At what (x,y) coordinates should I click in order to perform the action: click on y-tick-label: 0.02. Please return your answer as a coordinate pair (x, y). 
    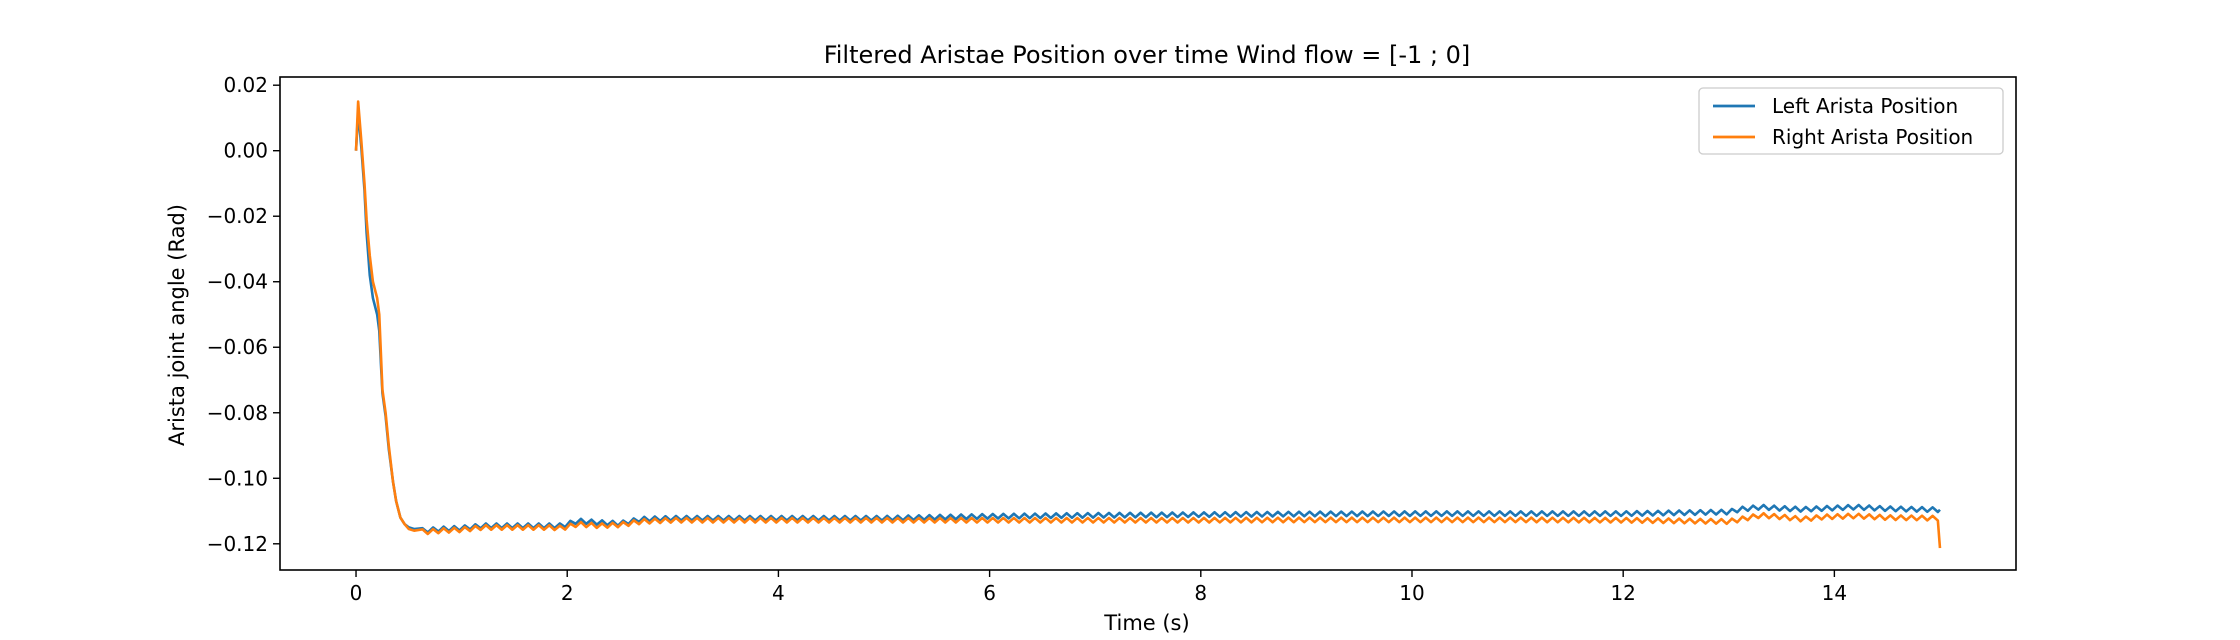
    Looking at the image, I should click on (245, 85).